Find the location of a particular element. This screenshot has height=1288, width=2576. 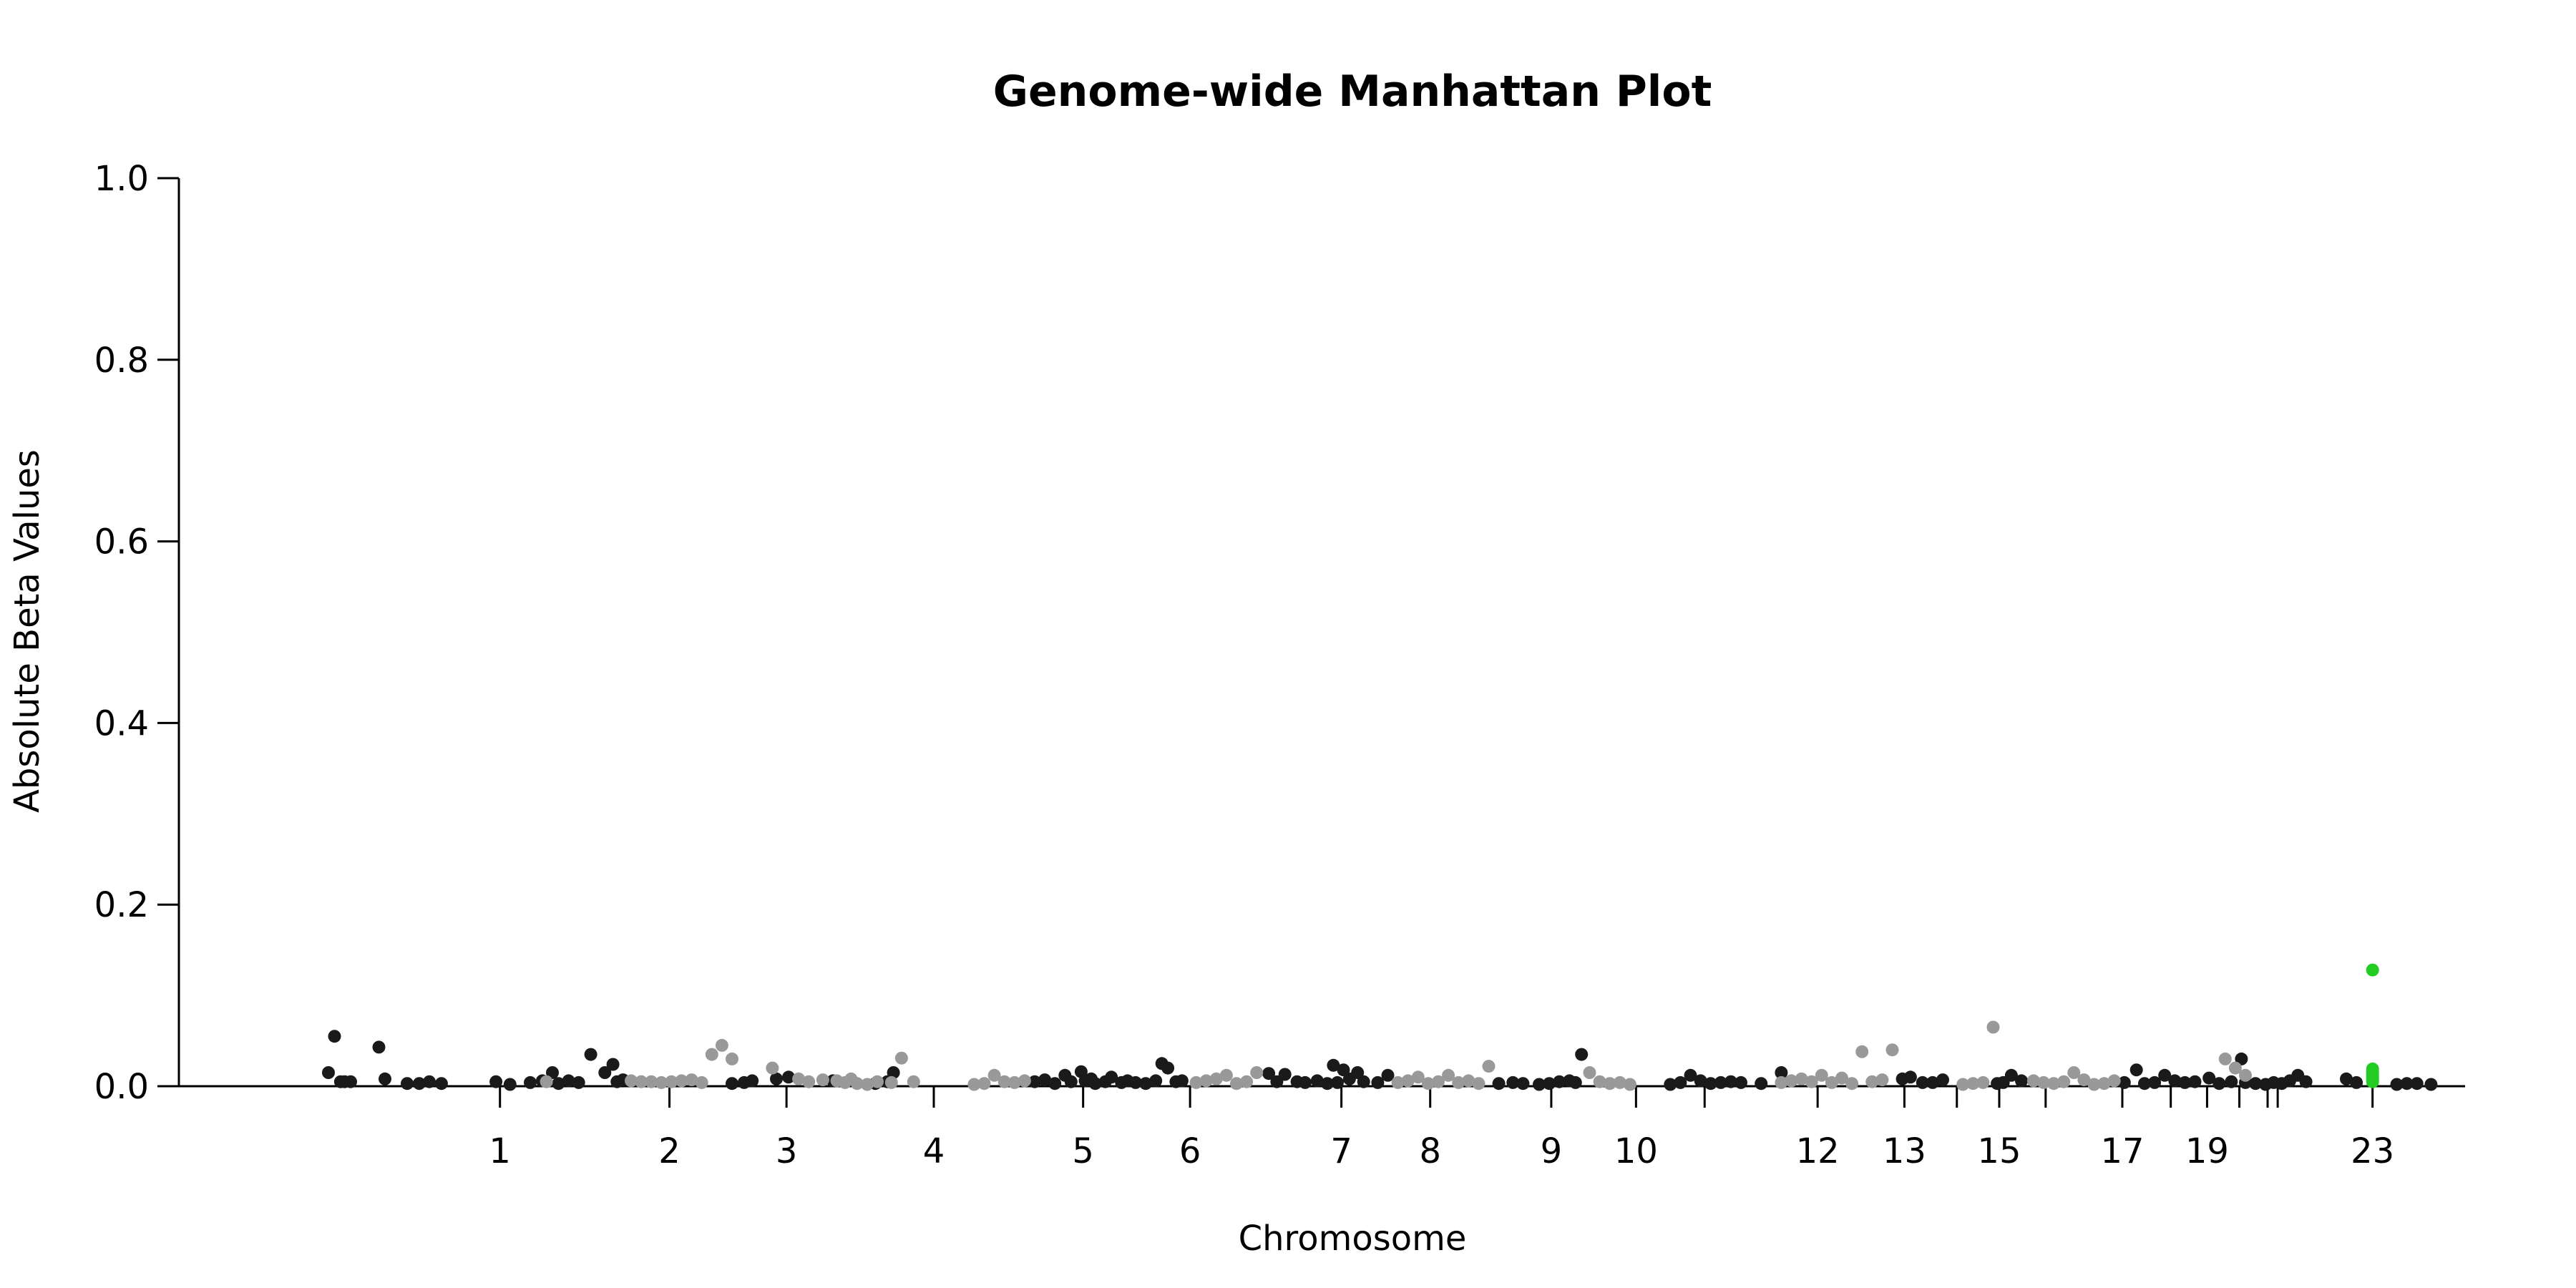

x-tick-label: 6 is located at coordinates (1190, 1151).